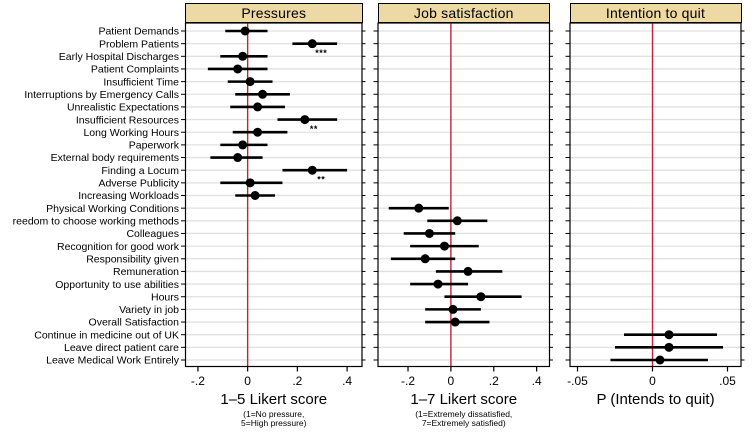  Describe the element at coordinates (106, 335) in the screenshot. I see `row-label: Continue in medicine out of UK` at that location.